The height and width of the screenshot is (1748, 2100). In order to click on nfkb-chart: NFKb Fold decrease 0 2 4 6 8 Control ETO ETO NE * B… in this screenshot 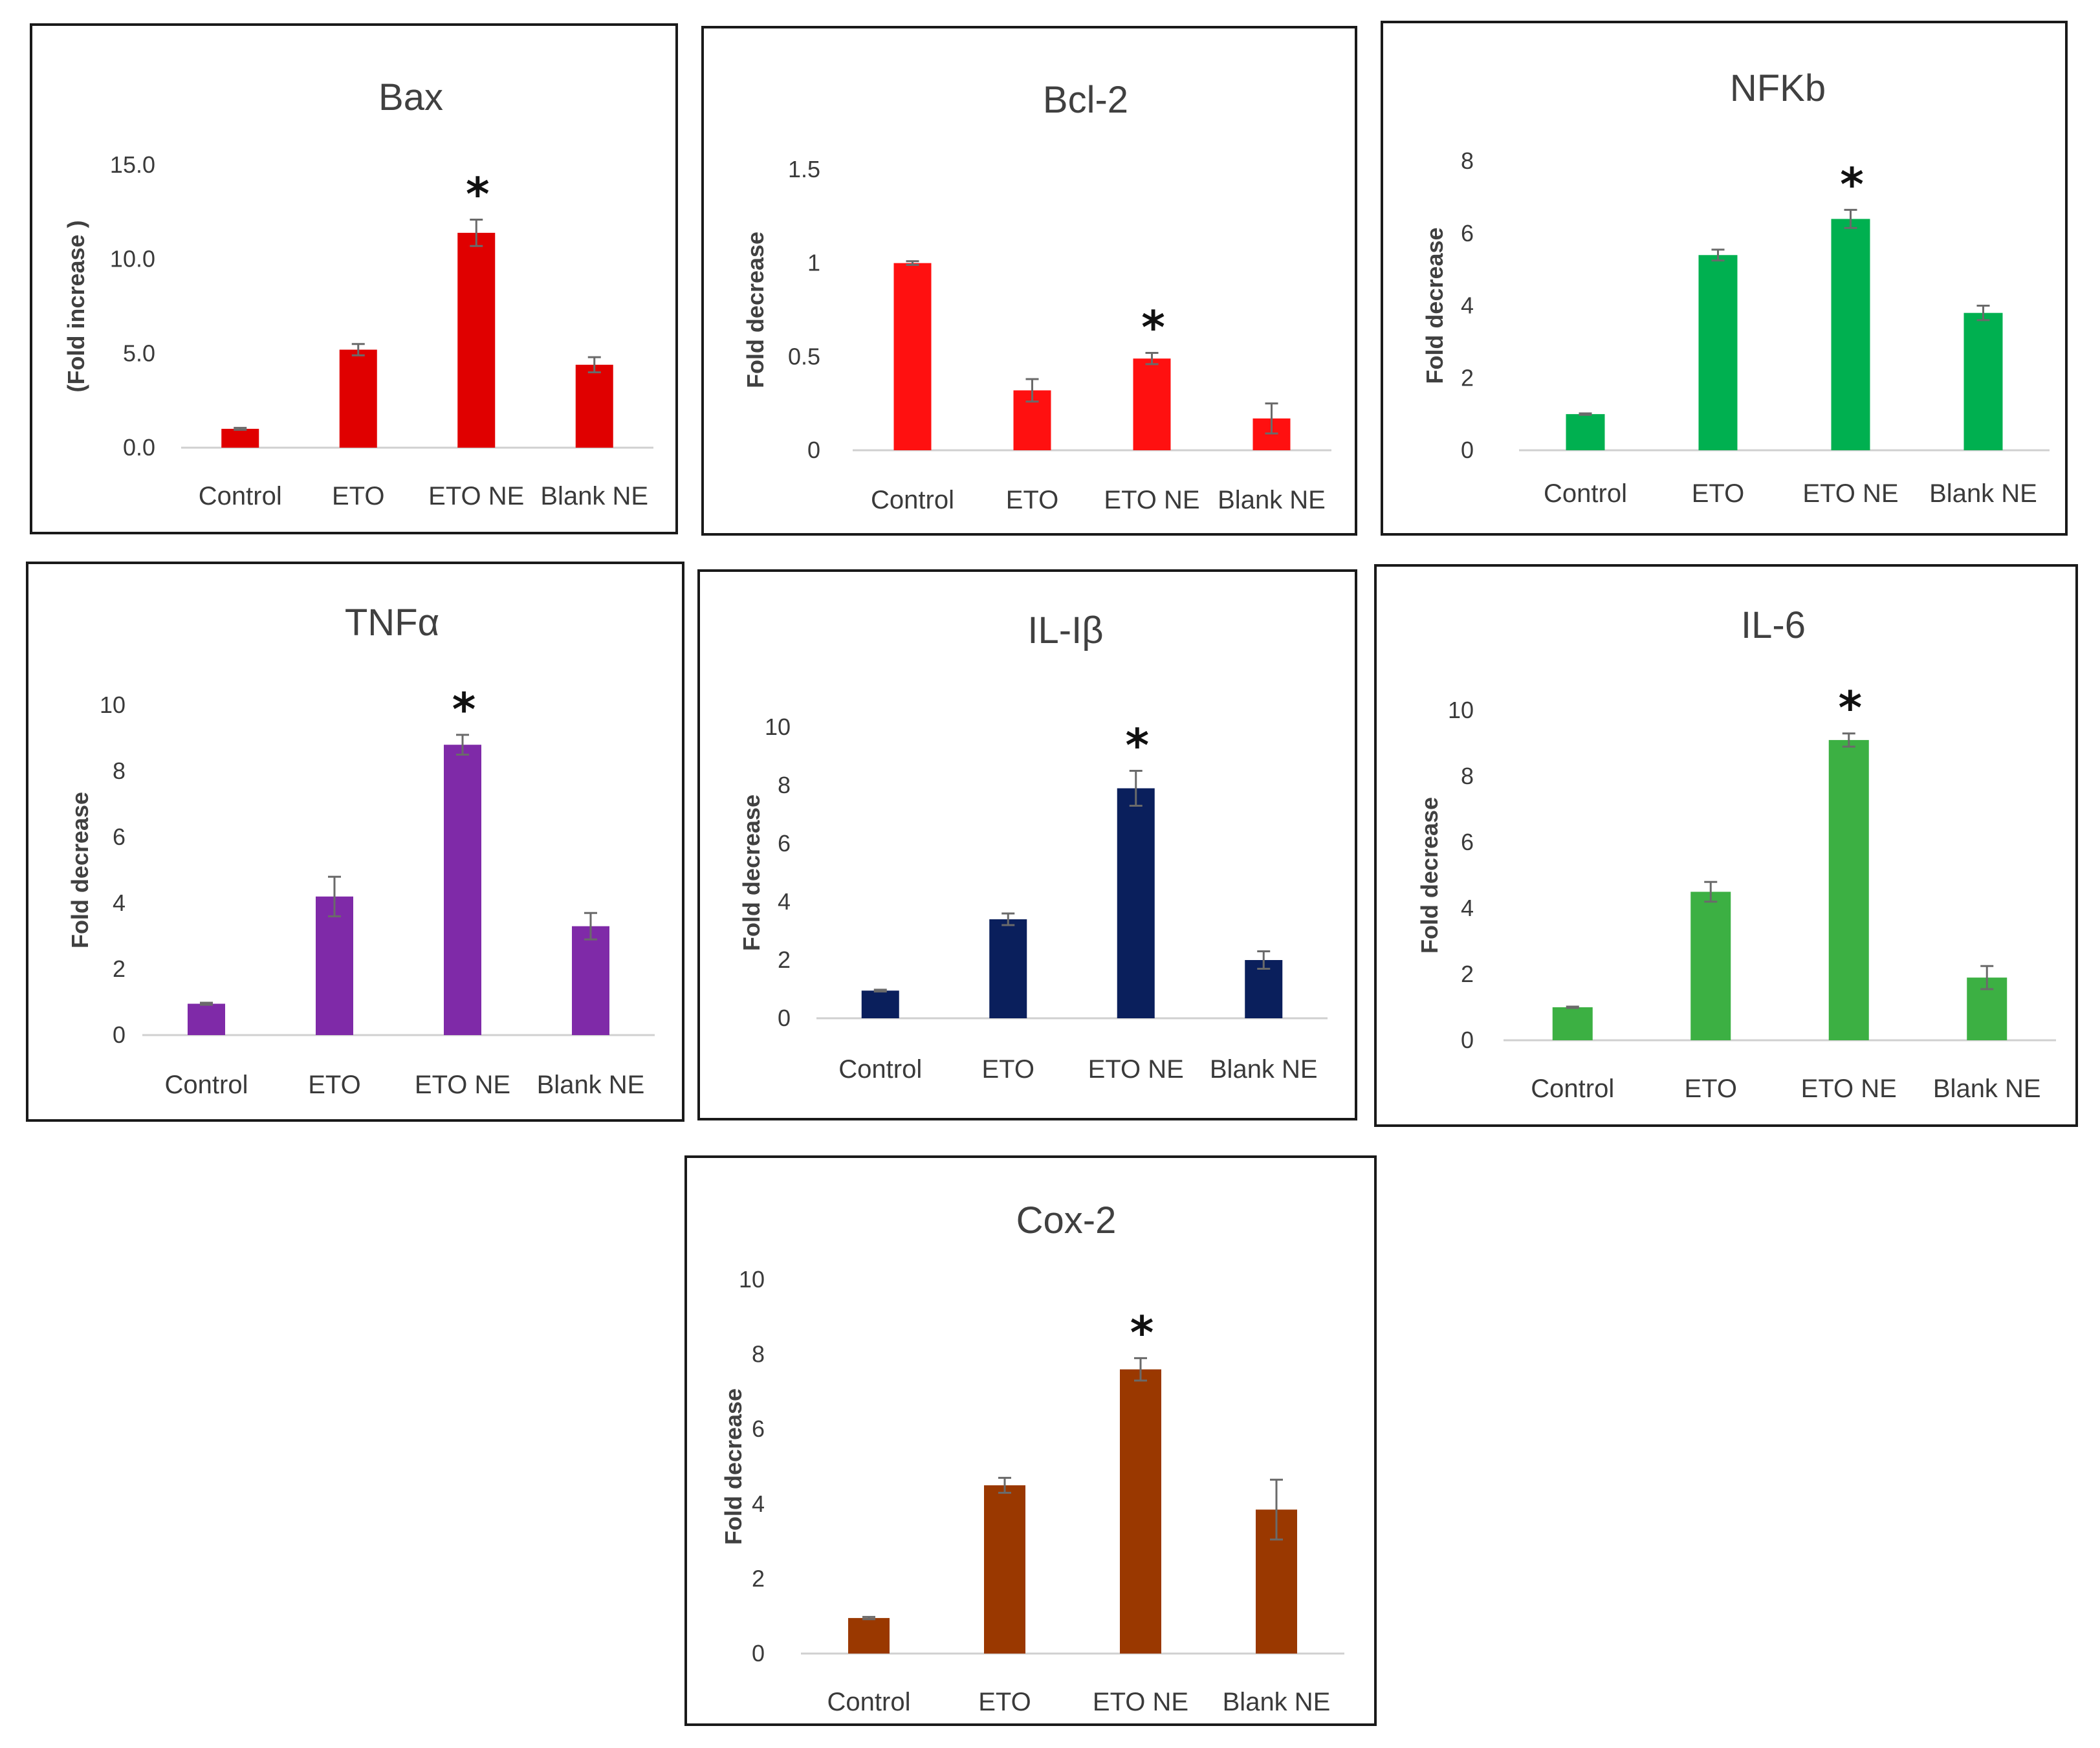, I will do `click(1735, 287)`.